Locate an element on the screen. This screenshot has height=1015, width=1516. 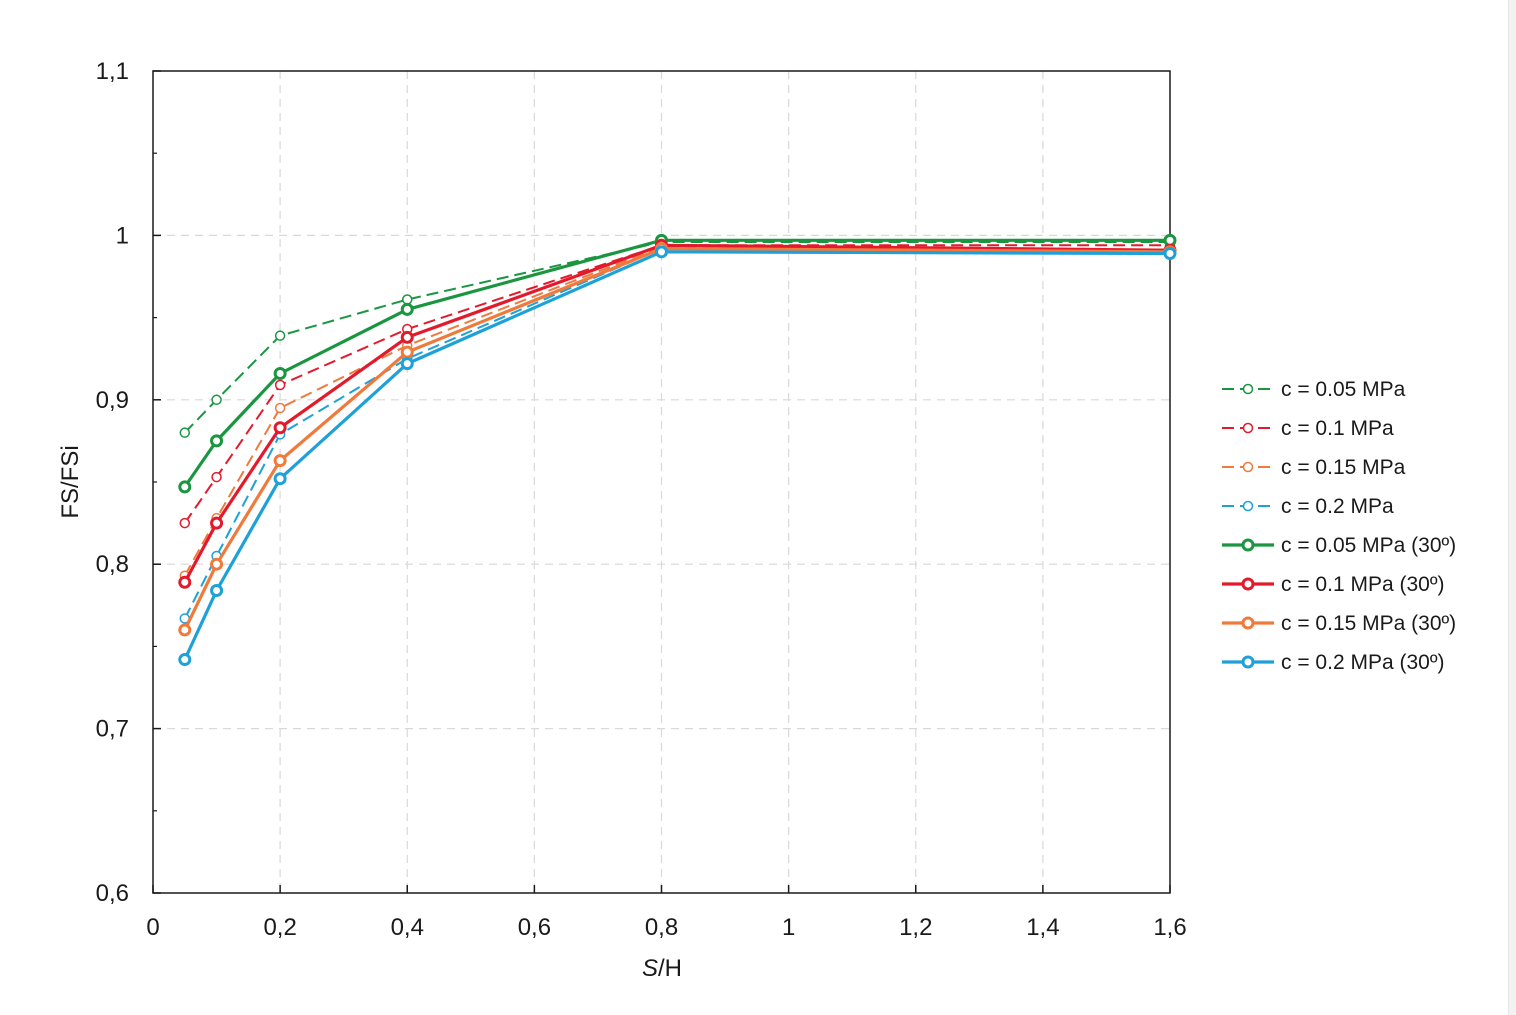
x-tick-label: 0,8 is located at coordinates (661, 927).